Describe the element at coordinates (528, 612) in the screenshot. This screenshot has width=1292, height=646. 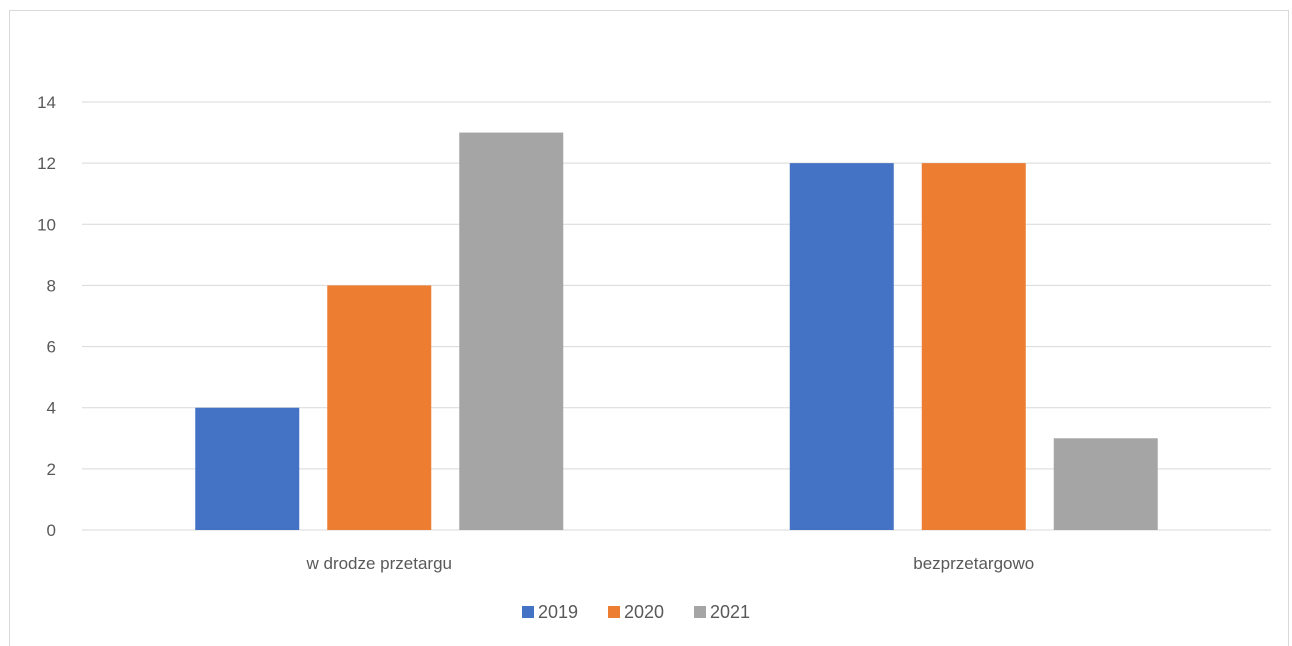
I see `legend-swatch-2019` at that location.